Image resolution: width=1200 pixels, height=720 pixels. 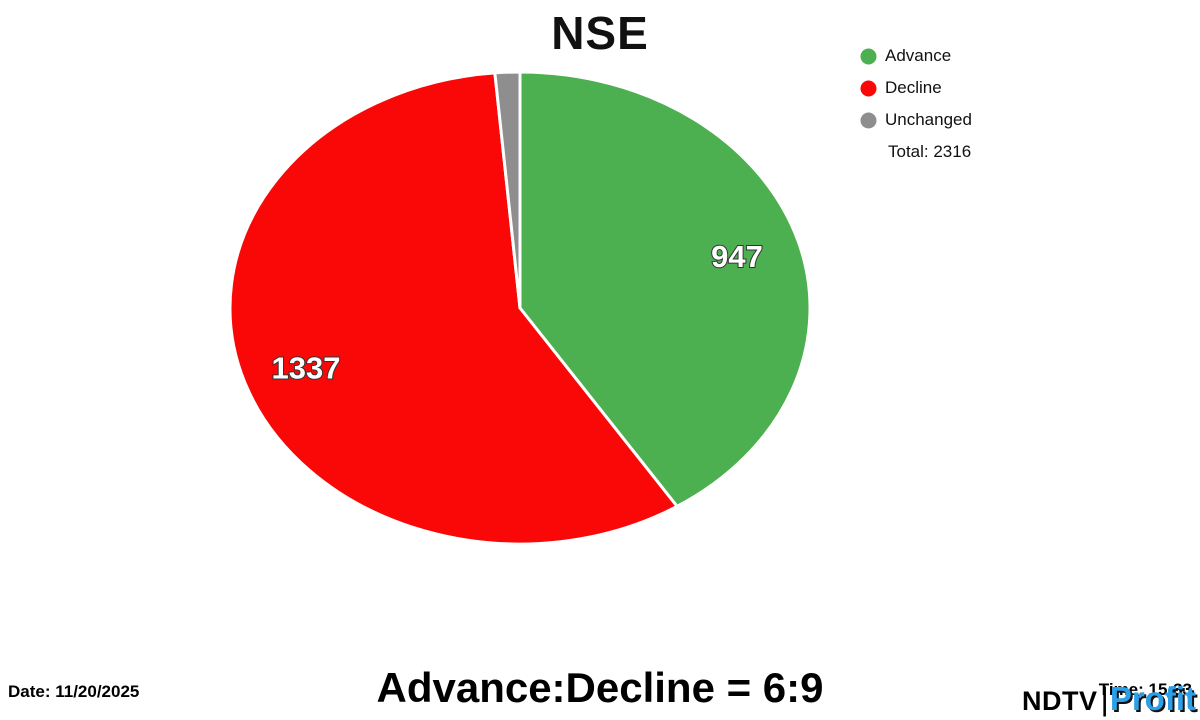 I want to click on legend-marker-advance-icon, so click(x=868, y=56).